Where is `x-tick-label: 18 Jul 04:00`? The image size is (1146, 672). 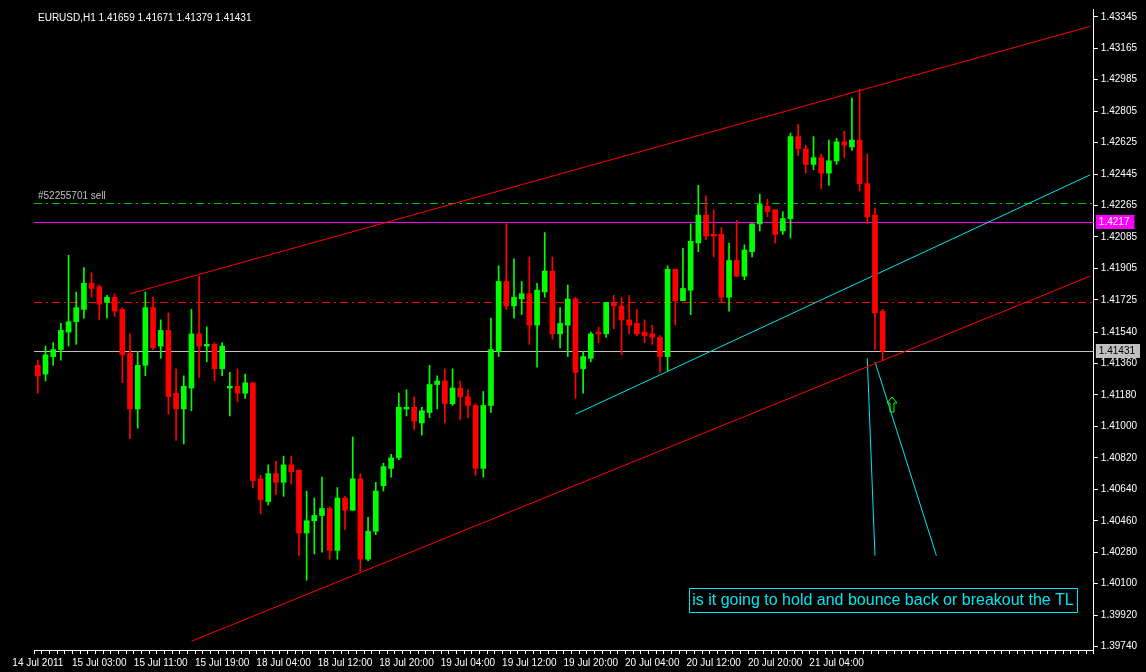 x-tick-label: 18 Jul 04:00 is located at coordinates (284, 662).